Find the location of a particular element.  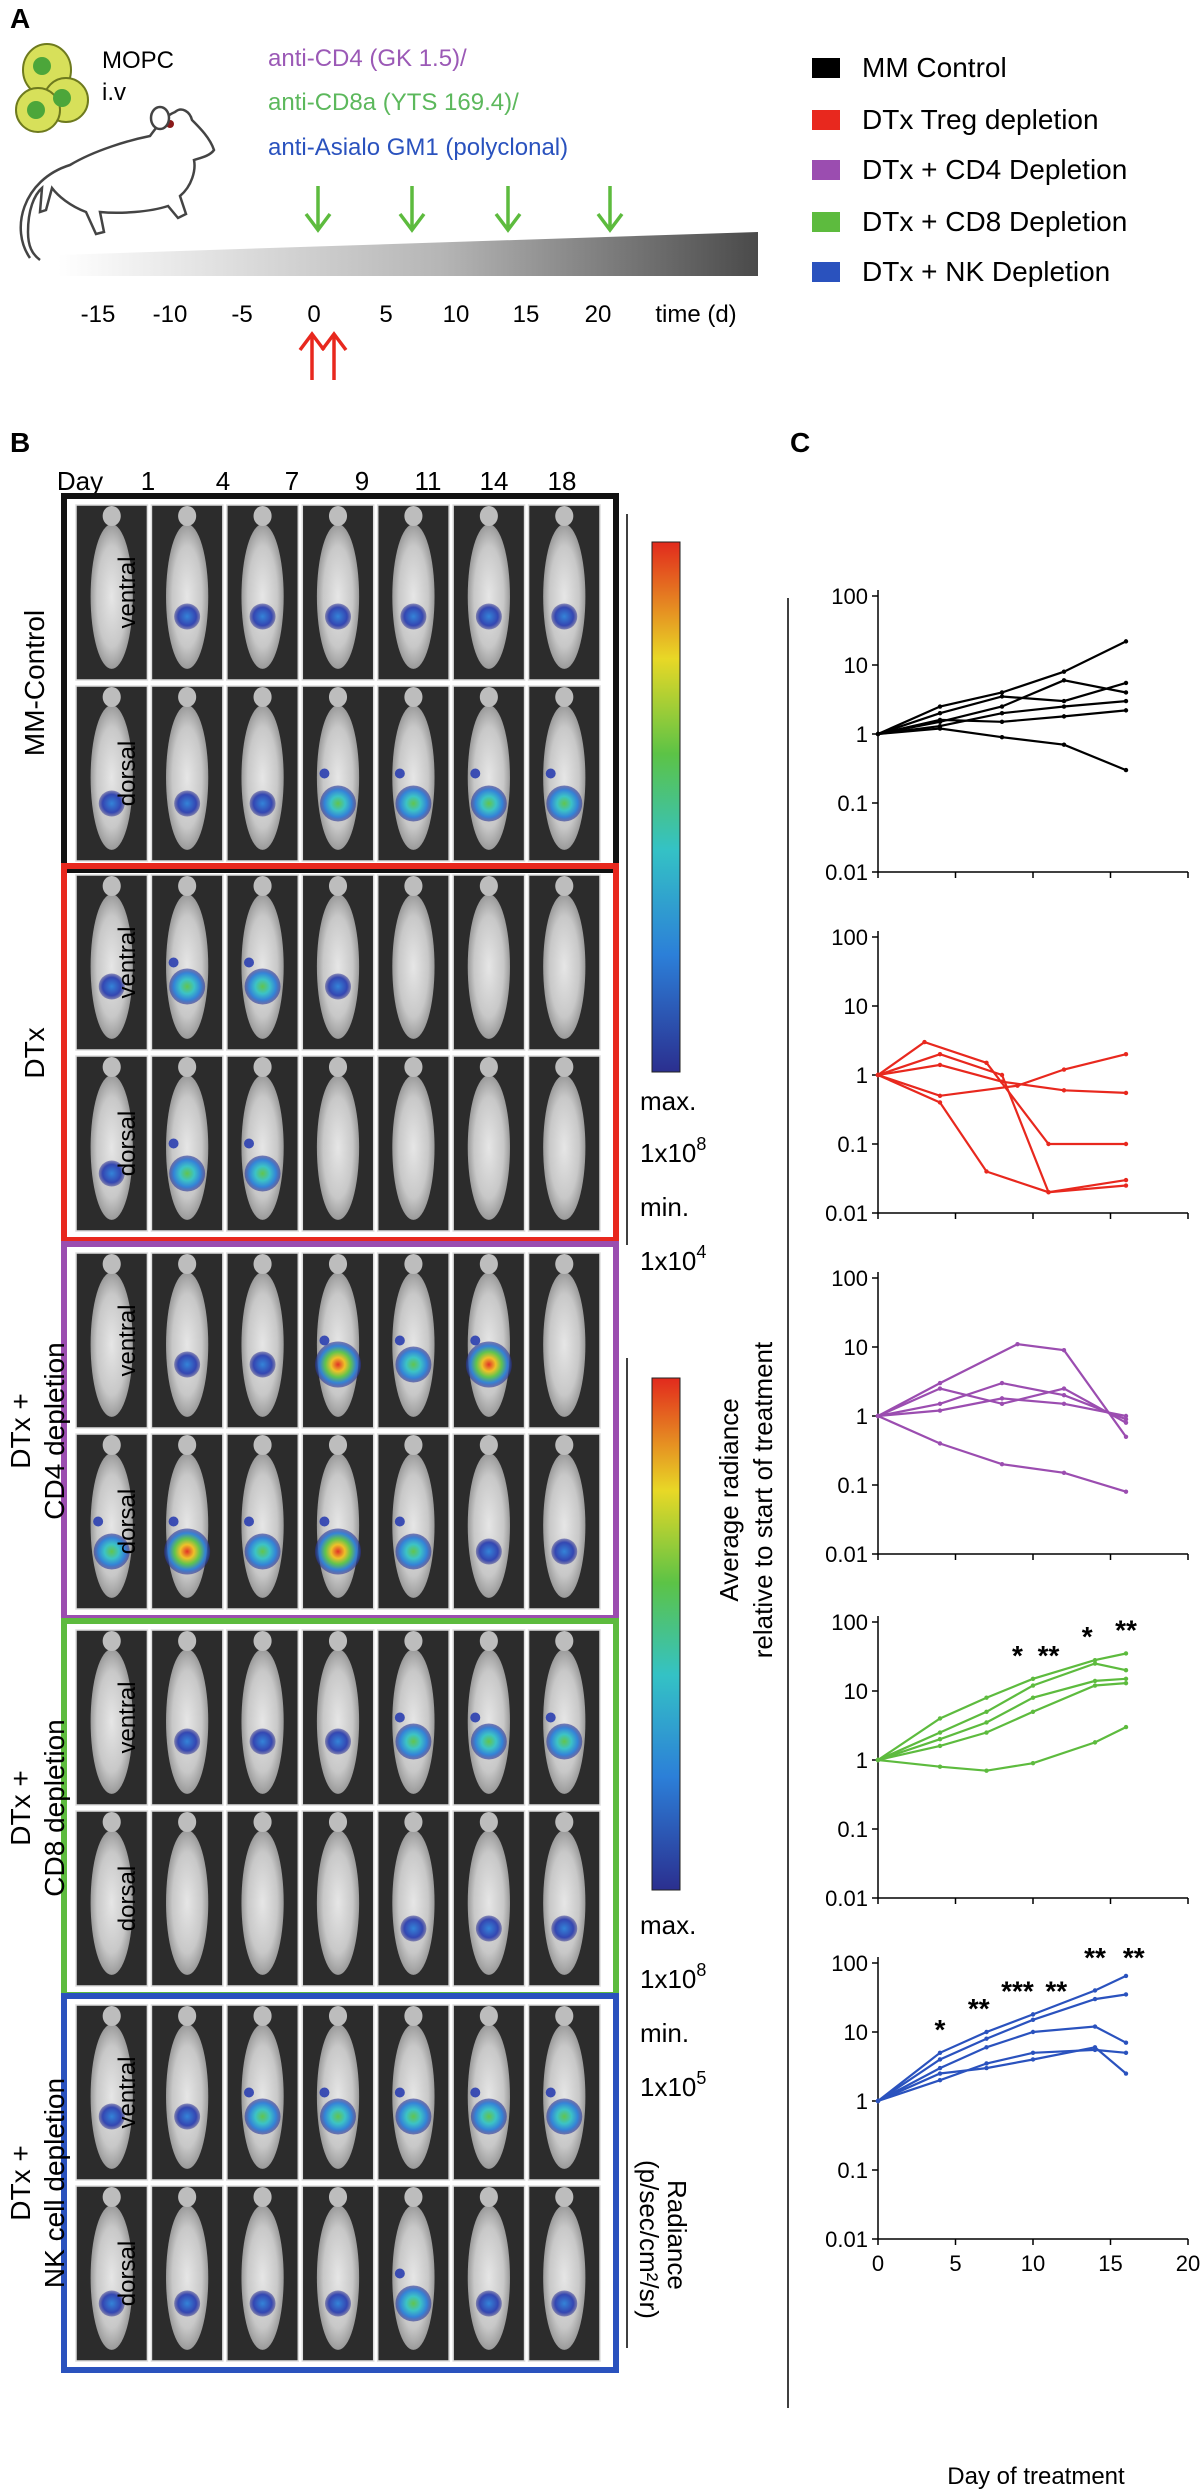

time-tick: 0 is located at coordinates (313, 314).